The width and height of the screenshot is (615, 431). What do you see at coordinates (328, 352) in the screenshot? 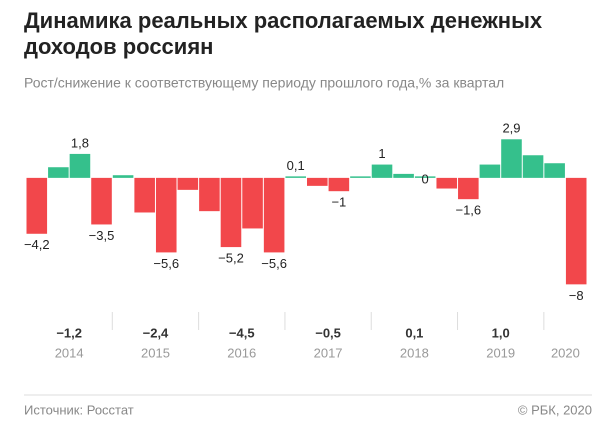
I see `year-label: 2017` at bounding box center [328, 352].